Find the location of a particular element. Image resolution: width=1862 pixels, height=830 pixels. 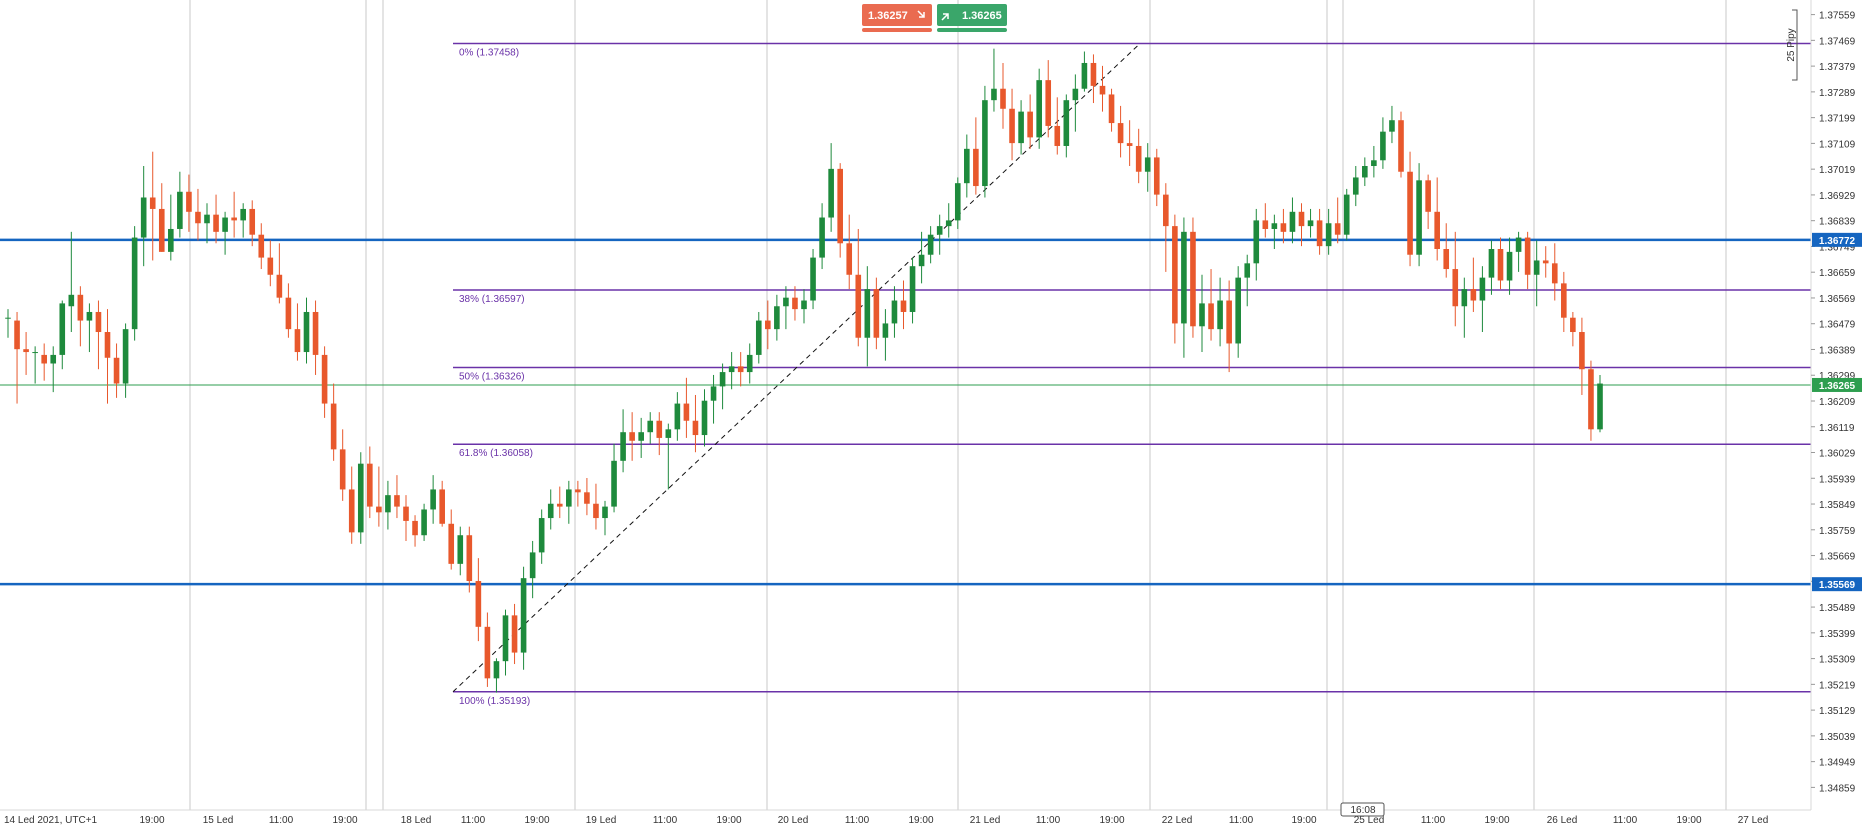

time-tick-label: 21 Led is located at coordinates (985, 820).